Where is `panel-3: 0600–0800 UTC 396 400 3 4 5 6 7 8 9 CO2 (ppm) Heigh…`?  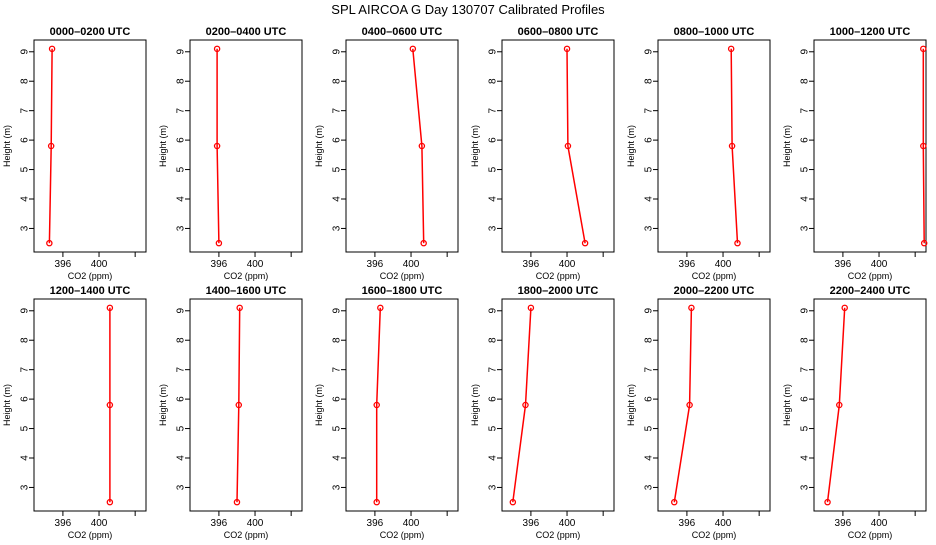
panel-3: 0600–0800 UTC 396 400 3 4 5 6 7 8 9 CO2 (ppm) Heigh… is located at coordinates (542, 153).